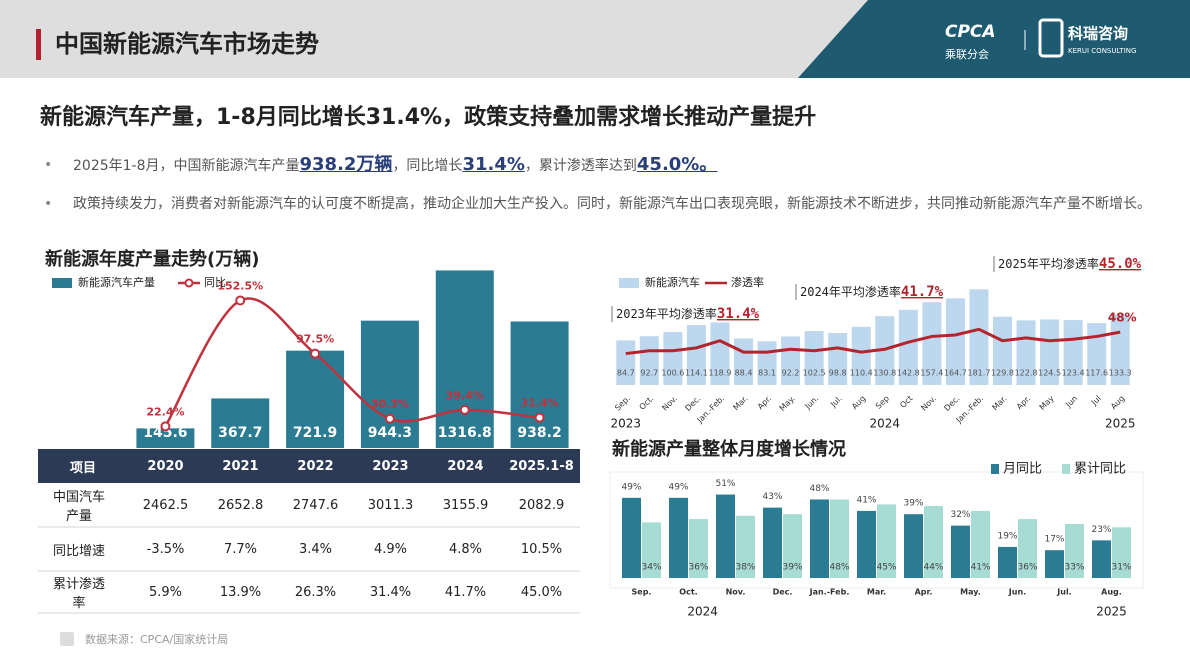  What do you see at coordinates (933, 568) in the screenshot?
I see `bar-label: 44%` at bounding box center [933, 568].